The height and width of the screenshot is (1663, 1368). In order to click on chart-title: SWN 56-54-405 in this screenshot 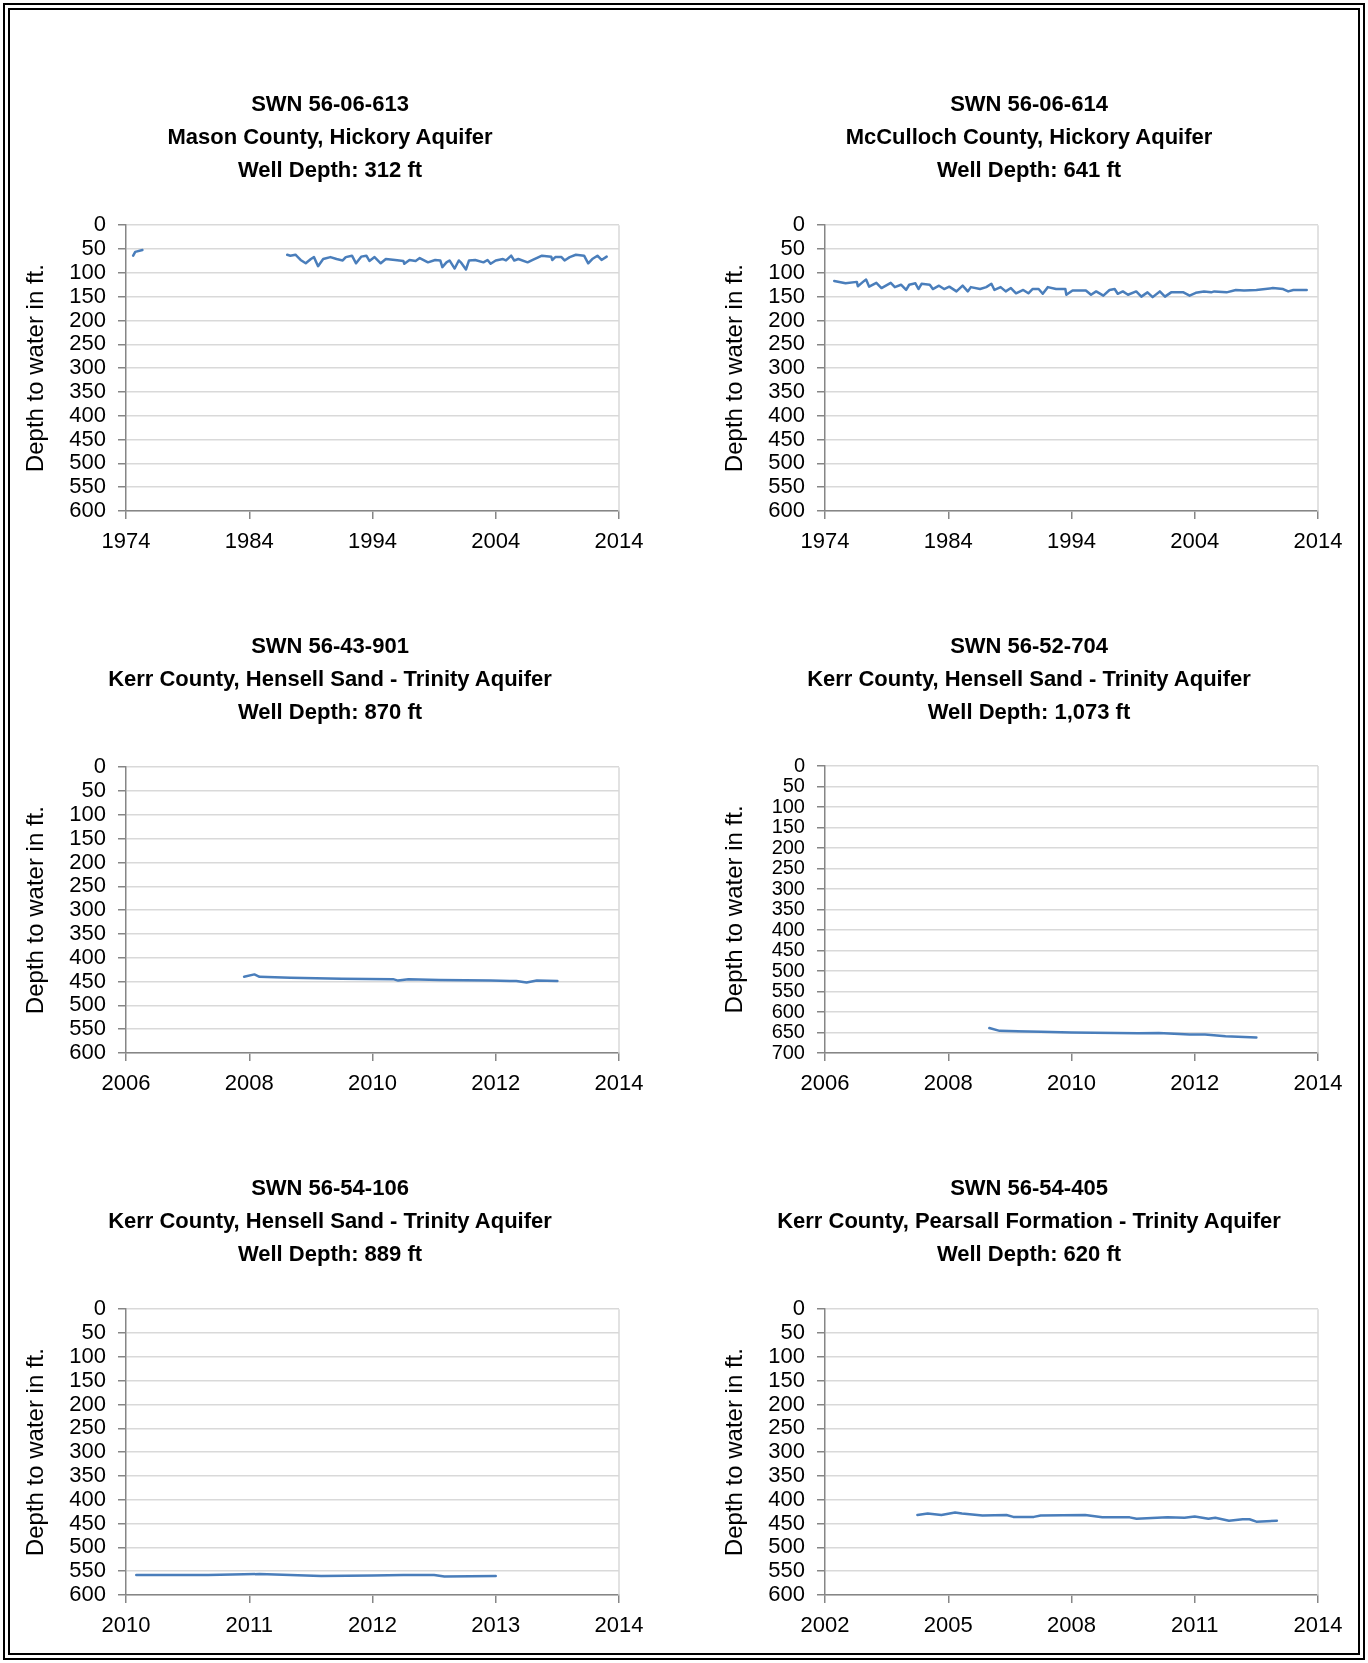, I will do `click(1029, 1187)`.